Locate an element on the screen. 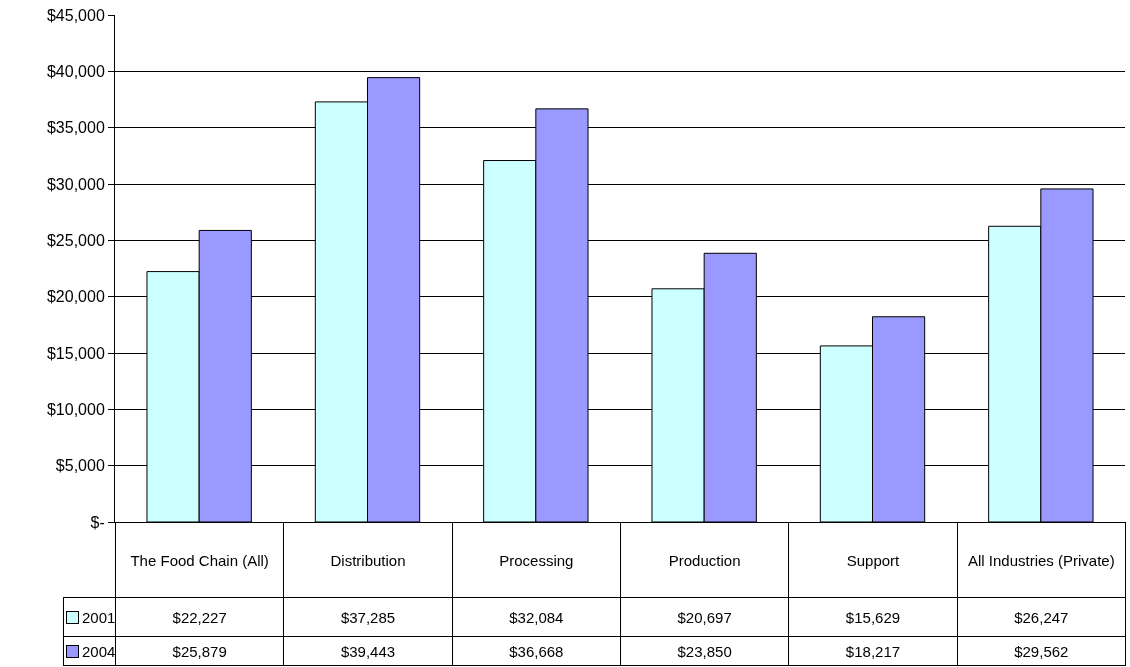 The image size is (1130, 667). legend-label: 2004 is located at coordinates (89, 651).